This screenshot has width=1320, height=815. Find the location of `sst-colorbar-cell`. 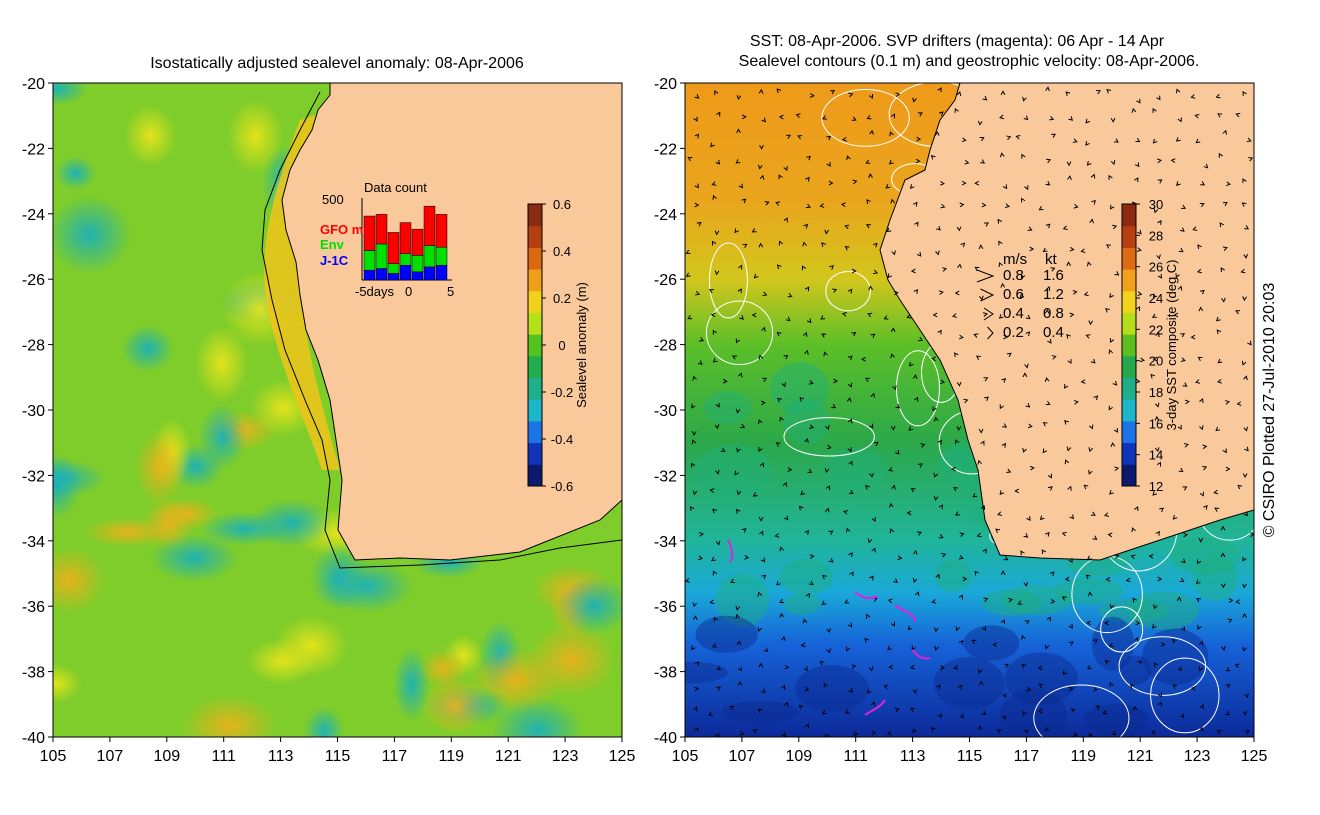

sst-colorbar-cell is located at coordinates (1129, 280).